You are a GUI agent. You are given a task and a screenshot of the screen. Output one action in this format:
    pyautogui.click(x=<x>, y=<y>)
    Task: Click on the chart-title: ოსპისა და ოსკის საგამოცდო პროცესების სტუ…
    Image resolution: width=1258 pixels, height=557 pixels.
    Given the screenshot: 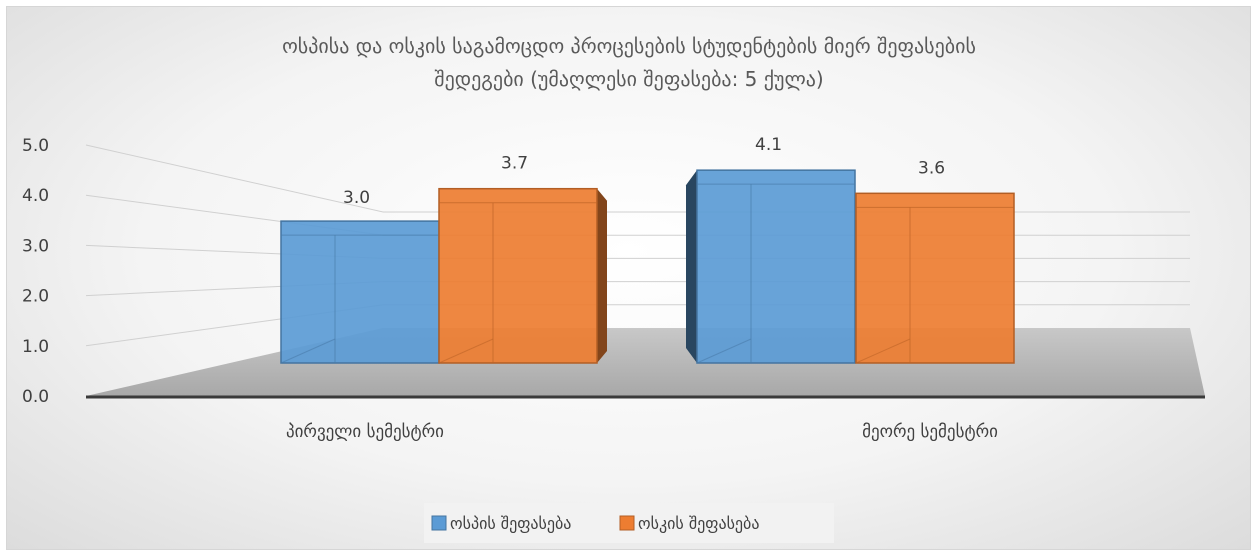 What is the action you would take?
    pyautogui.click(x=629, y=62)
    